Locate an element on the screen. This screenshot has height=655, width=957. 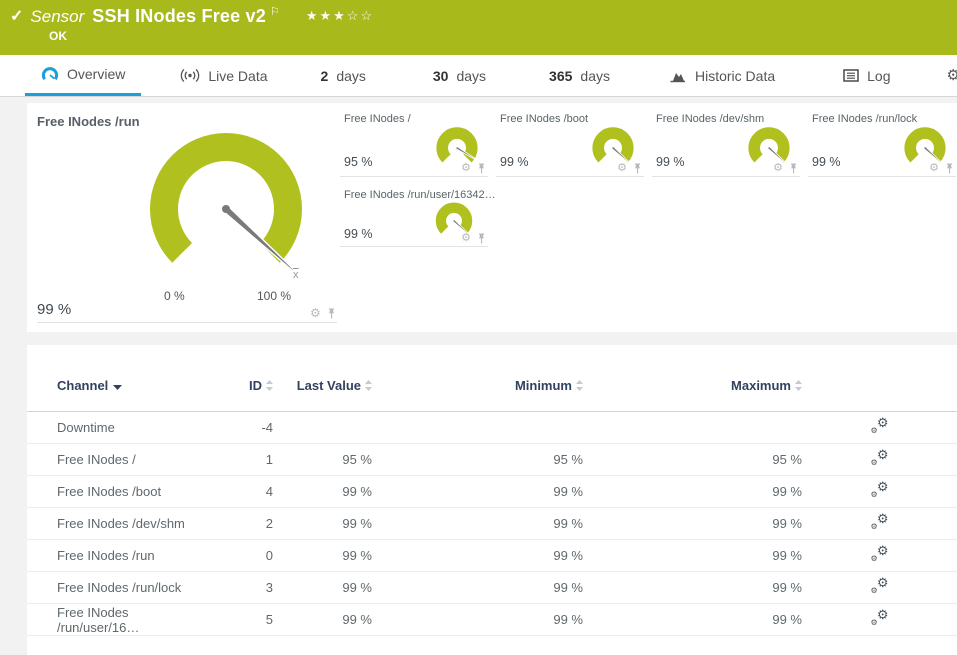
mini-gauge-title: Free INodes /boot is located at coordinates (544, 119).